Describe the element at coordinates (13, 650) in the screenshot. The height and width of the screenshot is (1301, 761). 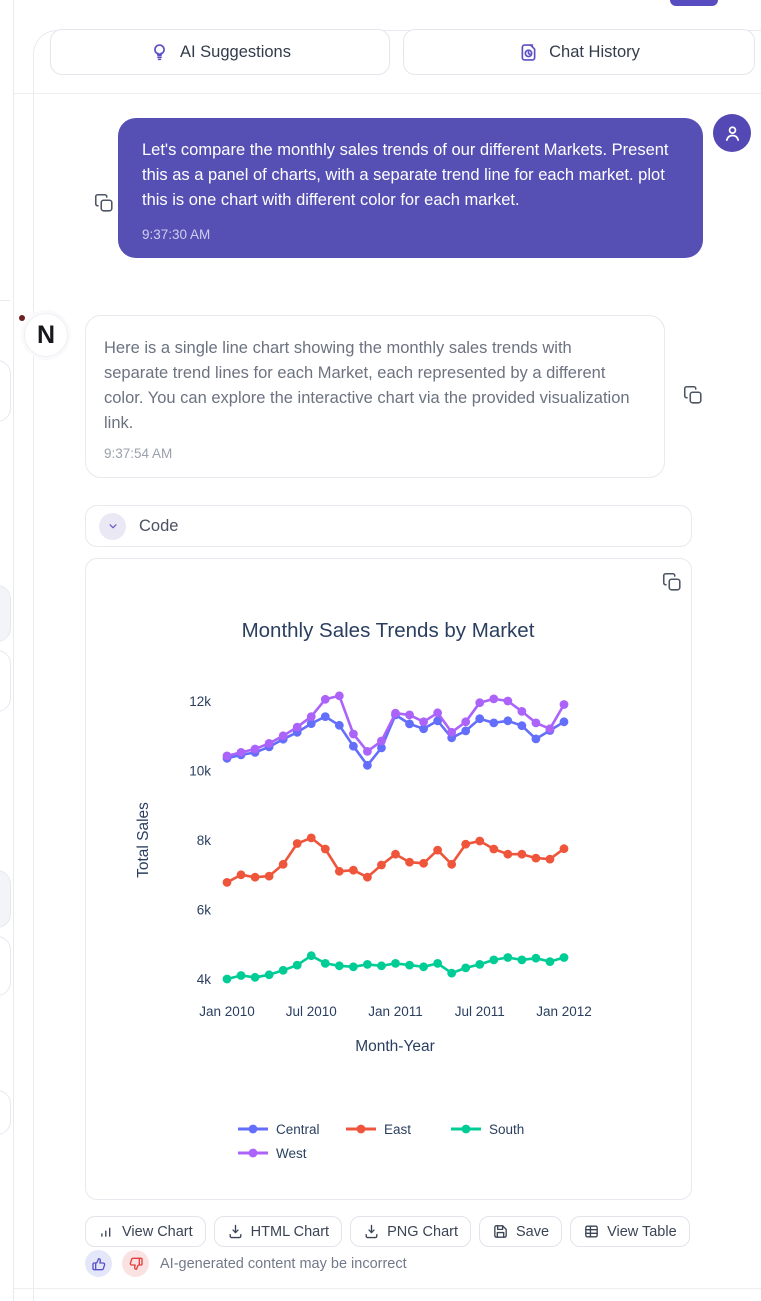
I see `panel-divider-line` at that location.